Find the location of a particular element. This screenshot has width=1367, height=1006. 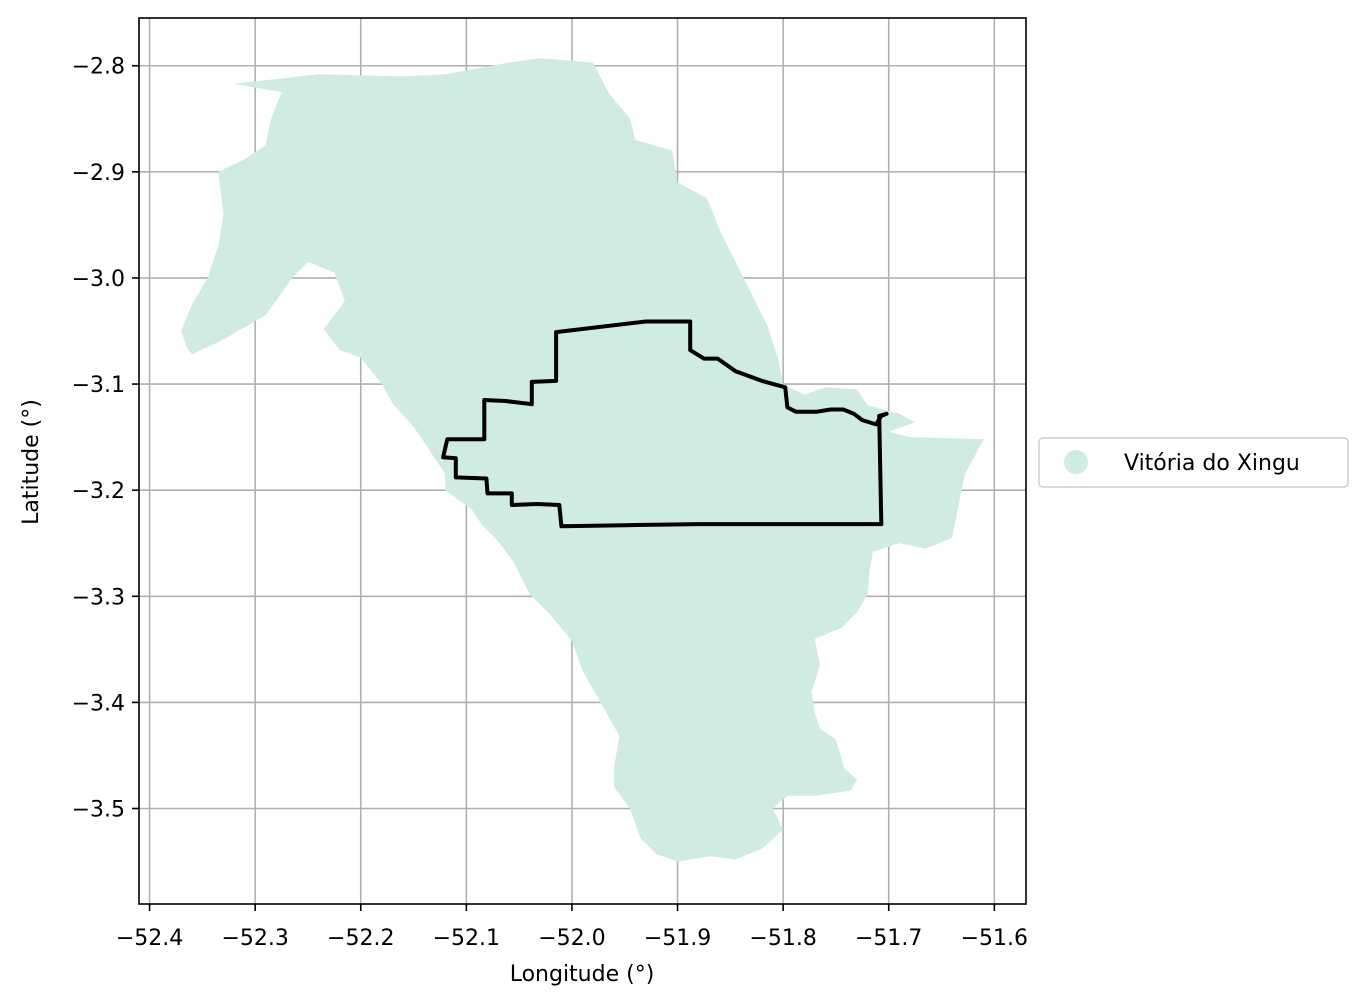

boundary-outline is located at coordinates (665, 424).